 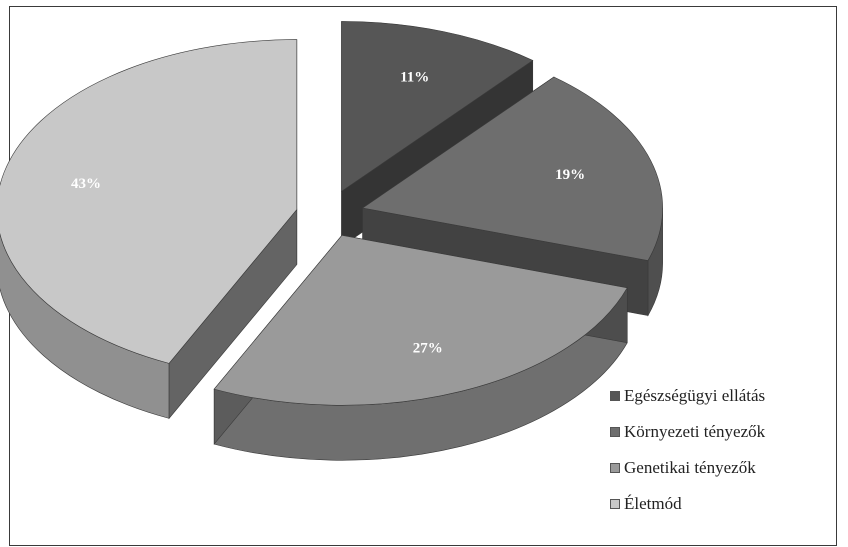 What do you see at coordinates (428, 349) in the screenshot?
I see `data-label-genetikai: 27%` at bounding box center [428, 349].